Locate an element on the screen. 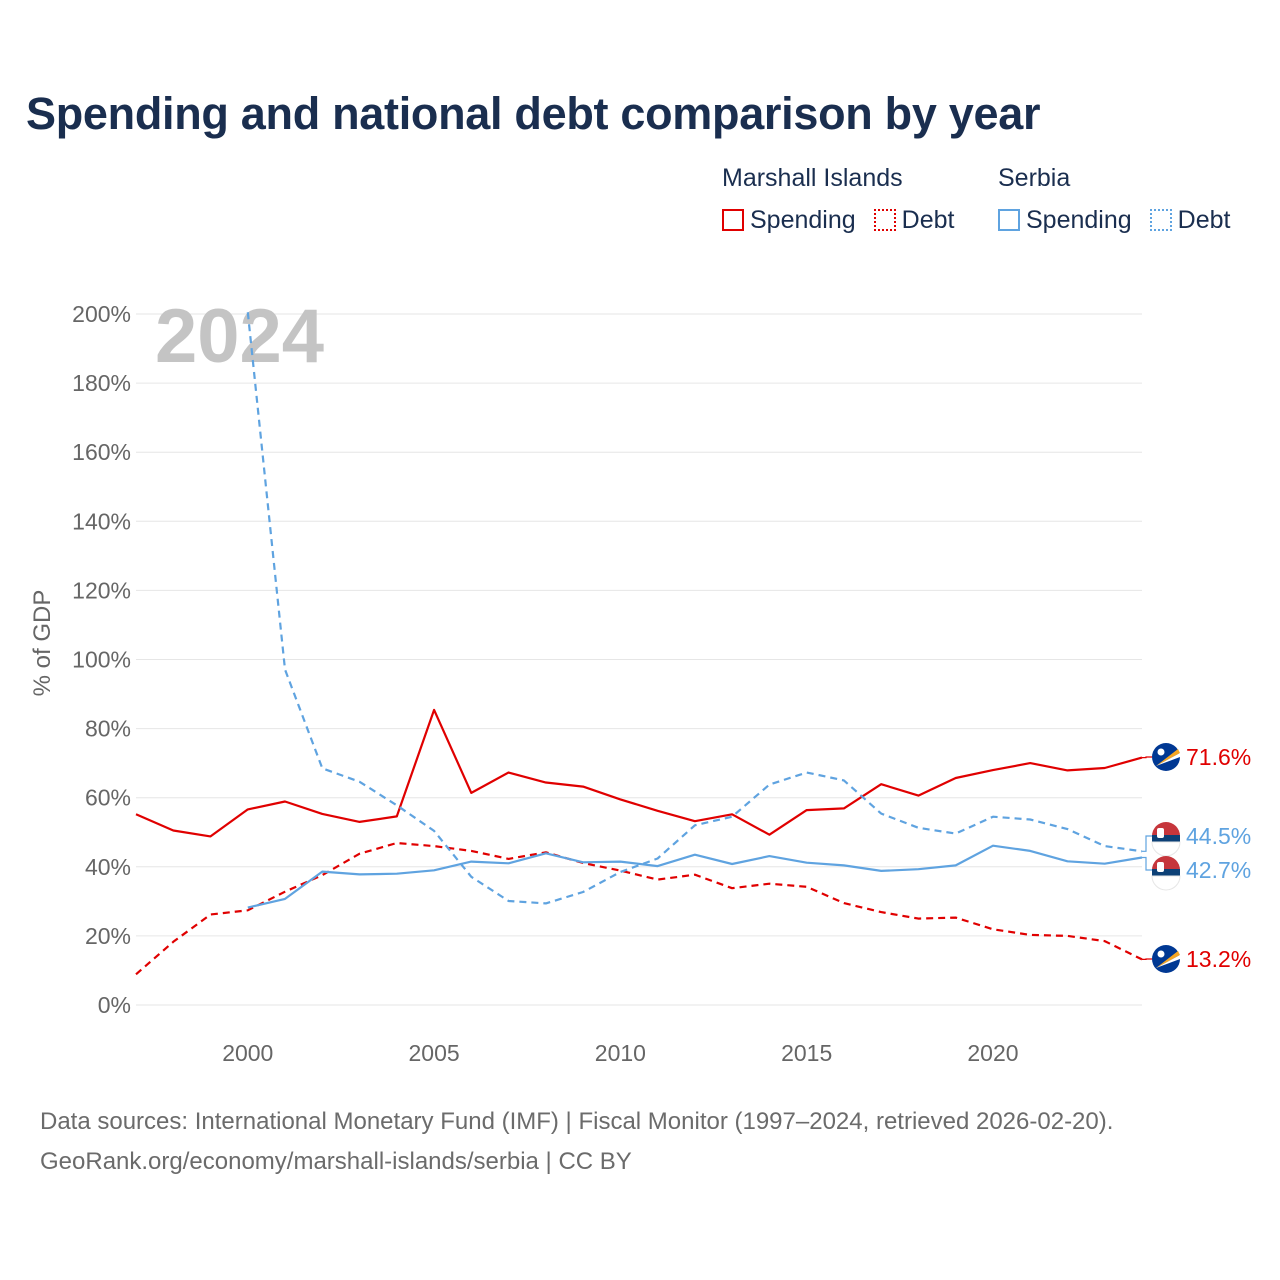 The width and height of the screenshot is (1280, 1280). y-tick-label: 100% is located at coordinates (101, 660).